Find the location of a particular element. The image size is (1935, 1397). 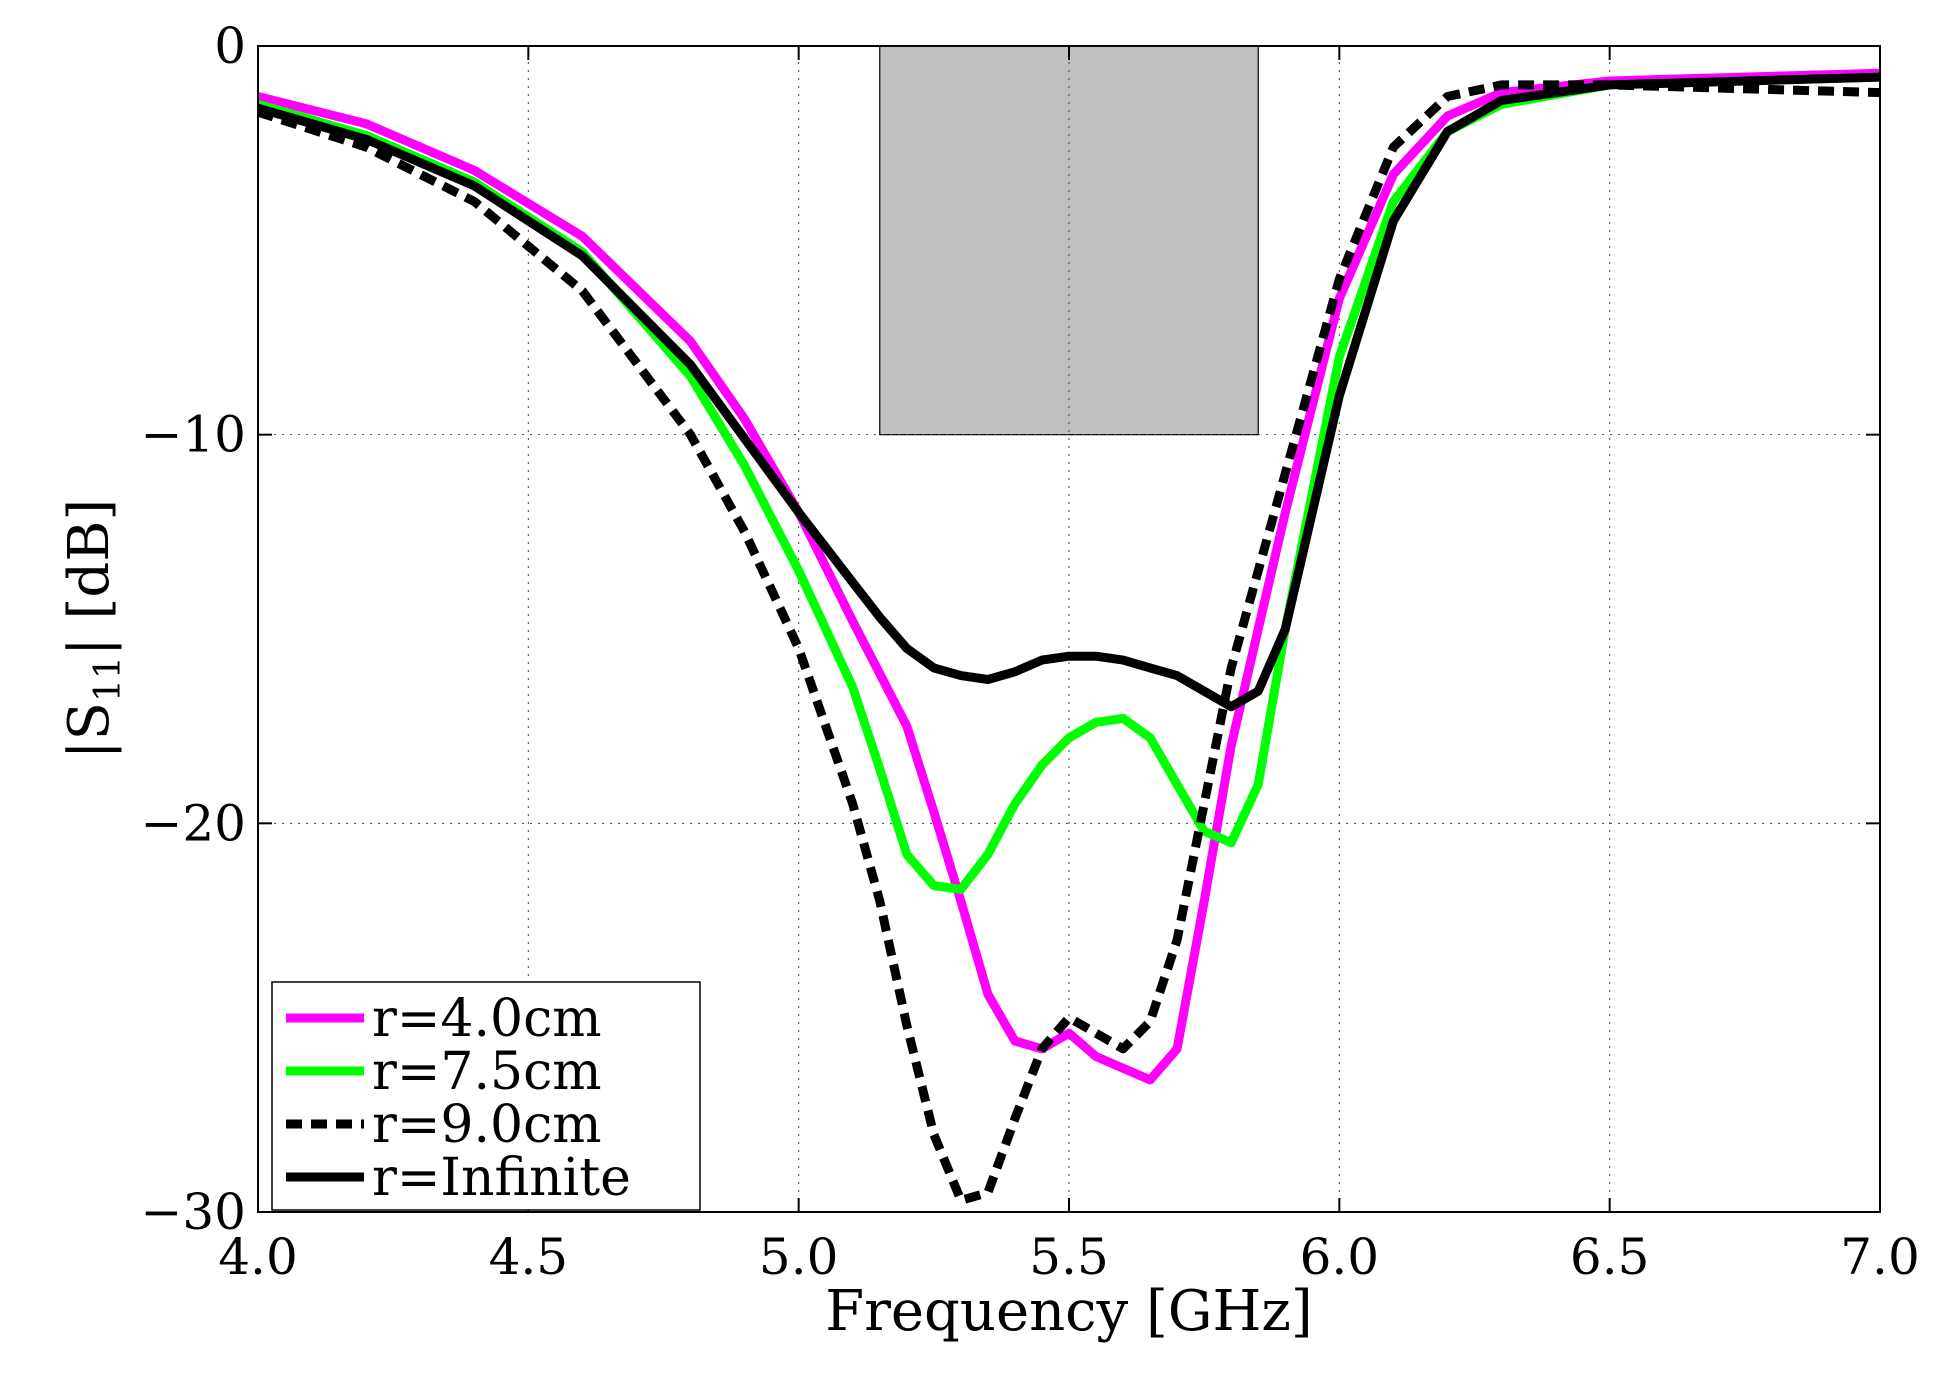

legend-label-1: r=7.5cm is located at coordinates (487, 1072).